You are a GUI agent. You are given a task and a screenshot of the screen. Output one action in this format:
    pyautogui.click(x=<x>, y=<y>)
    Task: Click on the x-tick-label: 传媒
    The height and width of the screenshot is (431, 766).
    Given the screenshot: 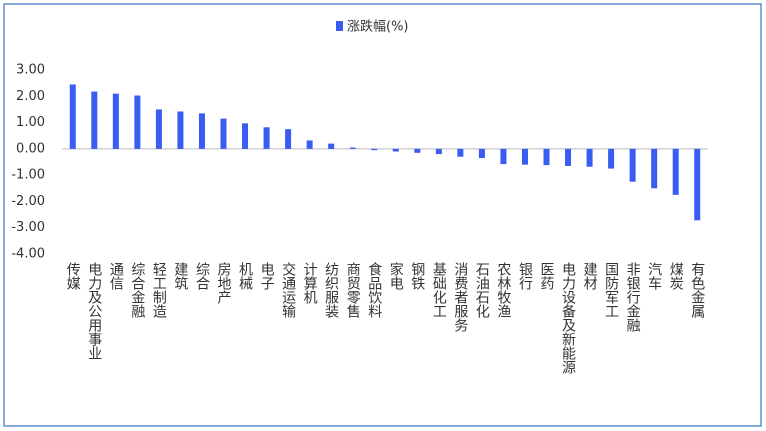 What is the action you would take?
    pyautogui.click(x=73, y=276)
    